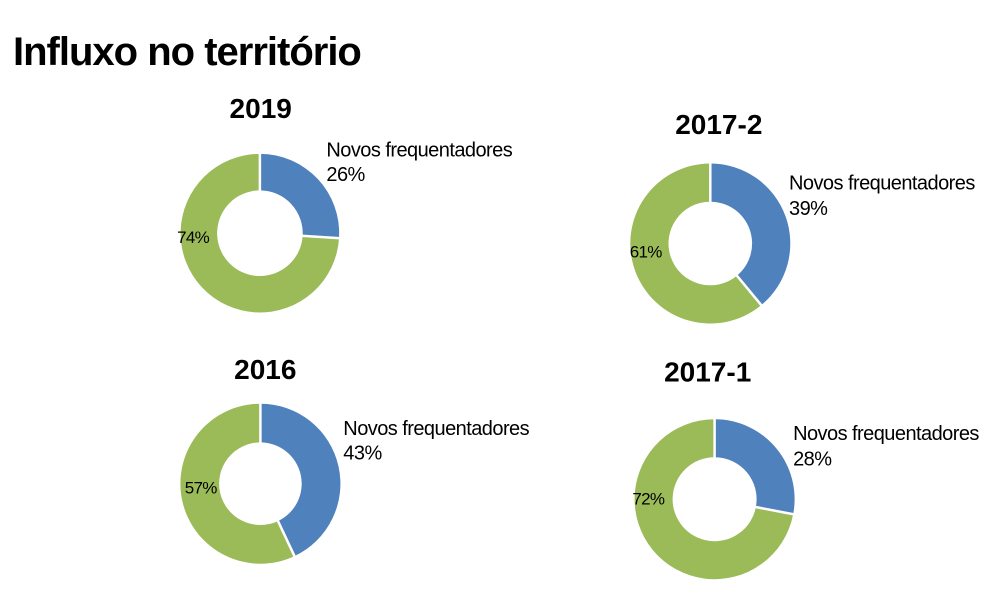 The height and width of the screenshot is (596, 1003). What do you see at coordinates (808, 209) in the screenshot?
I see `svg-text: 39%` at bounding box center [808, 209].